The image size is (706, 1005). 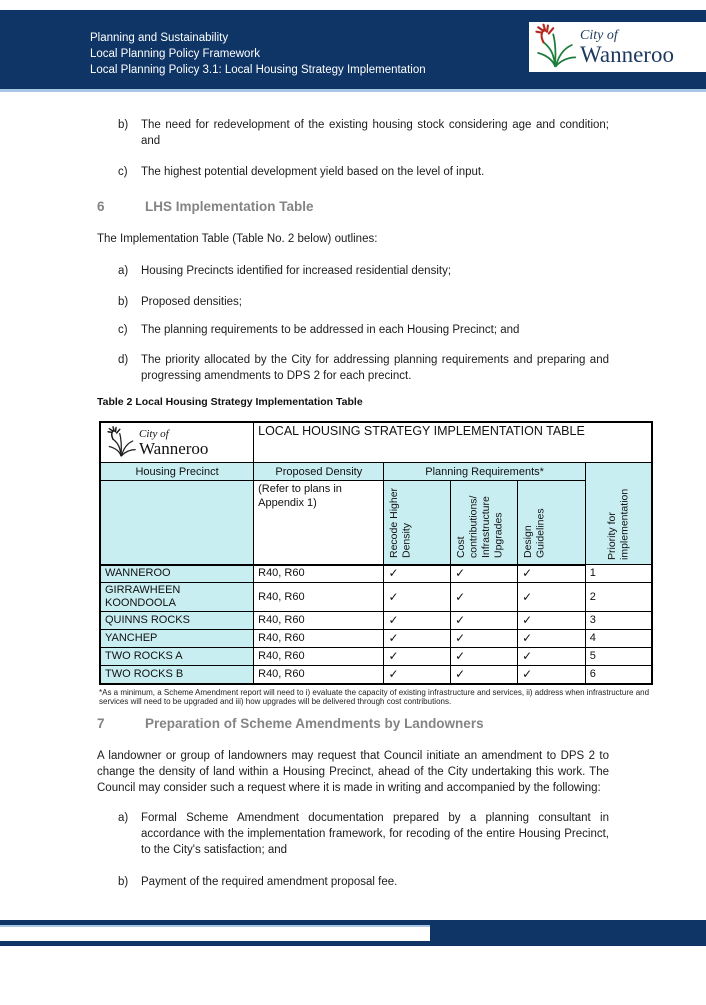 What do you see at coordinates (627, 54) in the screenshot?
I see `logo-wanneroo-text: Wanneroo` at bounding box center [627, 54].